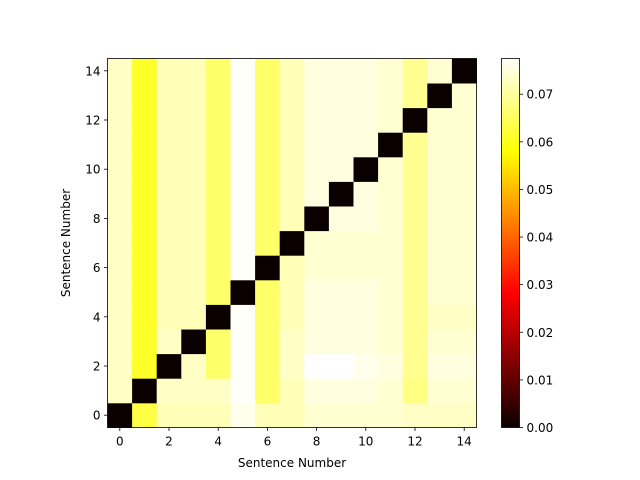  I want to click on colorbar-frame, so click(510, 243).